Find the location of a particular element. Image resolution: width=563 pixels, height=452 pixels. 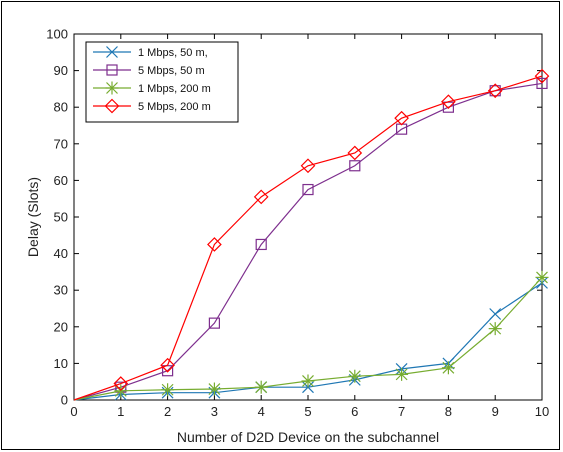

legend-entry: 1 Mbps, 50 m, is located at coordinates (150, 52).